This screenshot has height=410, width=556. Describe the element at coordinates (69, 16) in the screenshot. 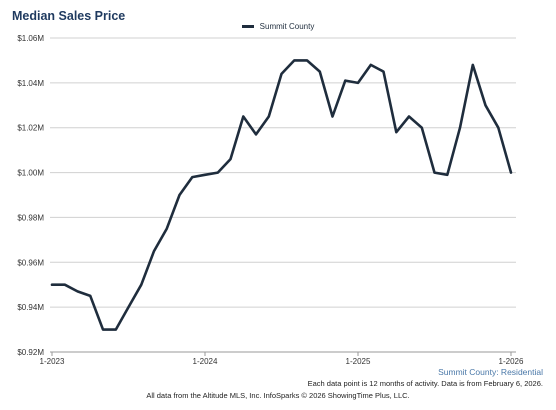

I see `chart-title: Median Sales Price` at that location.